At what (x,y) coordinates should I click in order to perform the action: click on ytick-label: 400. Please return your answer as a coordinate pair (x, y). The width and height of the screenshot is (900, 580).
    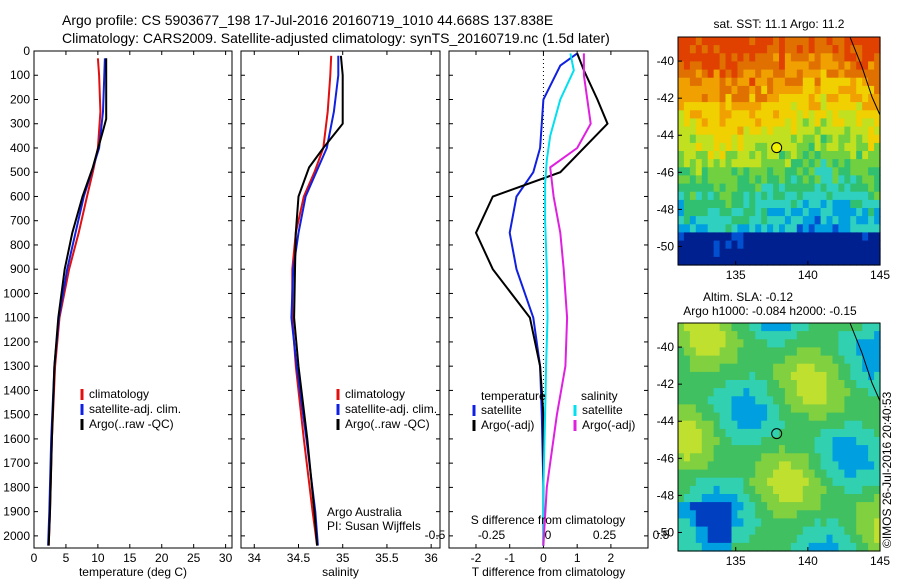
    Looking at the image, I should click on (20, 148).